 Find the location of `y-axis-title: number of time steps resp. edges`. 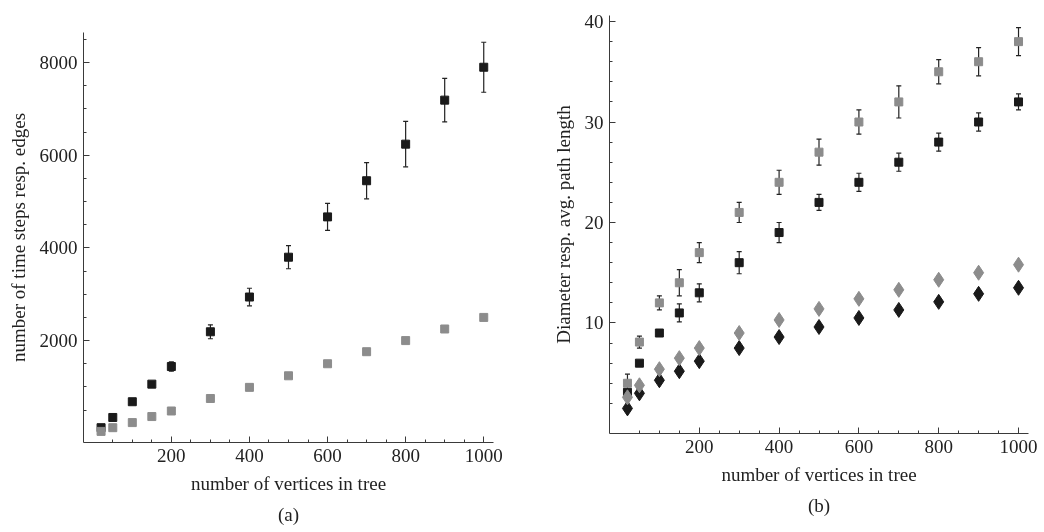

y-axis-title: number of time steps resp. edges is located at coordinates (18, 237).